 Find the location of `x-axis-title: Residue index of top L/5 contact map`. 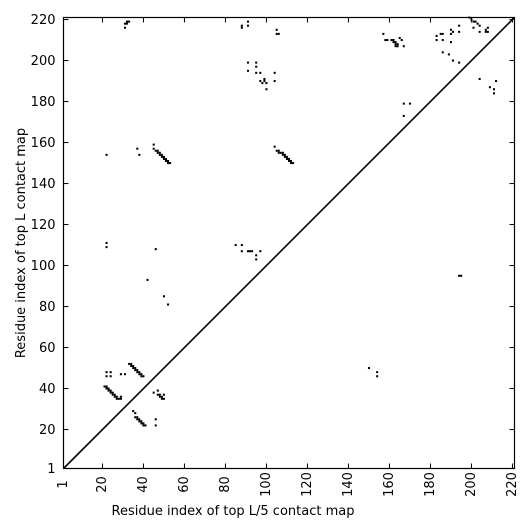

x-axis-title: Residue index of top L/5 contact map is located at coordinates (233, 511).